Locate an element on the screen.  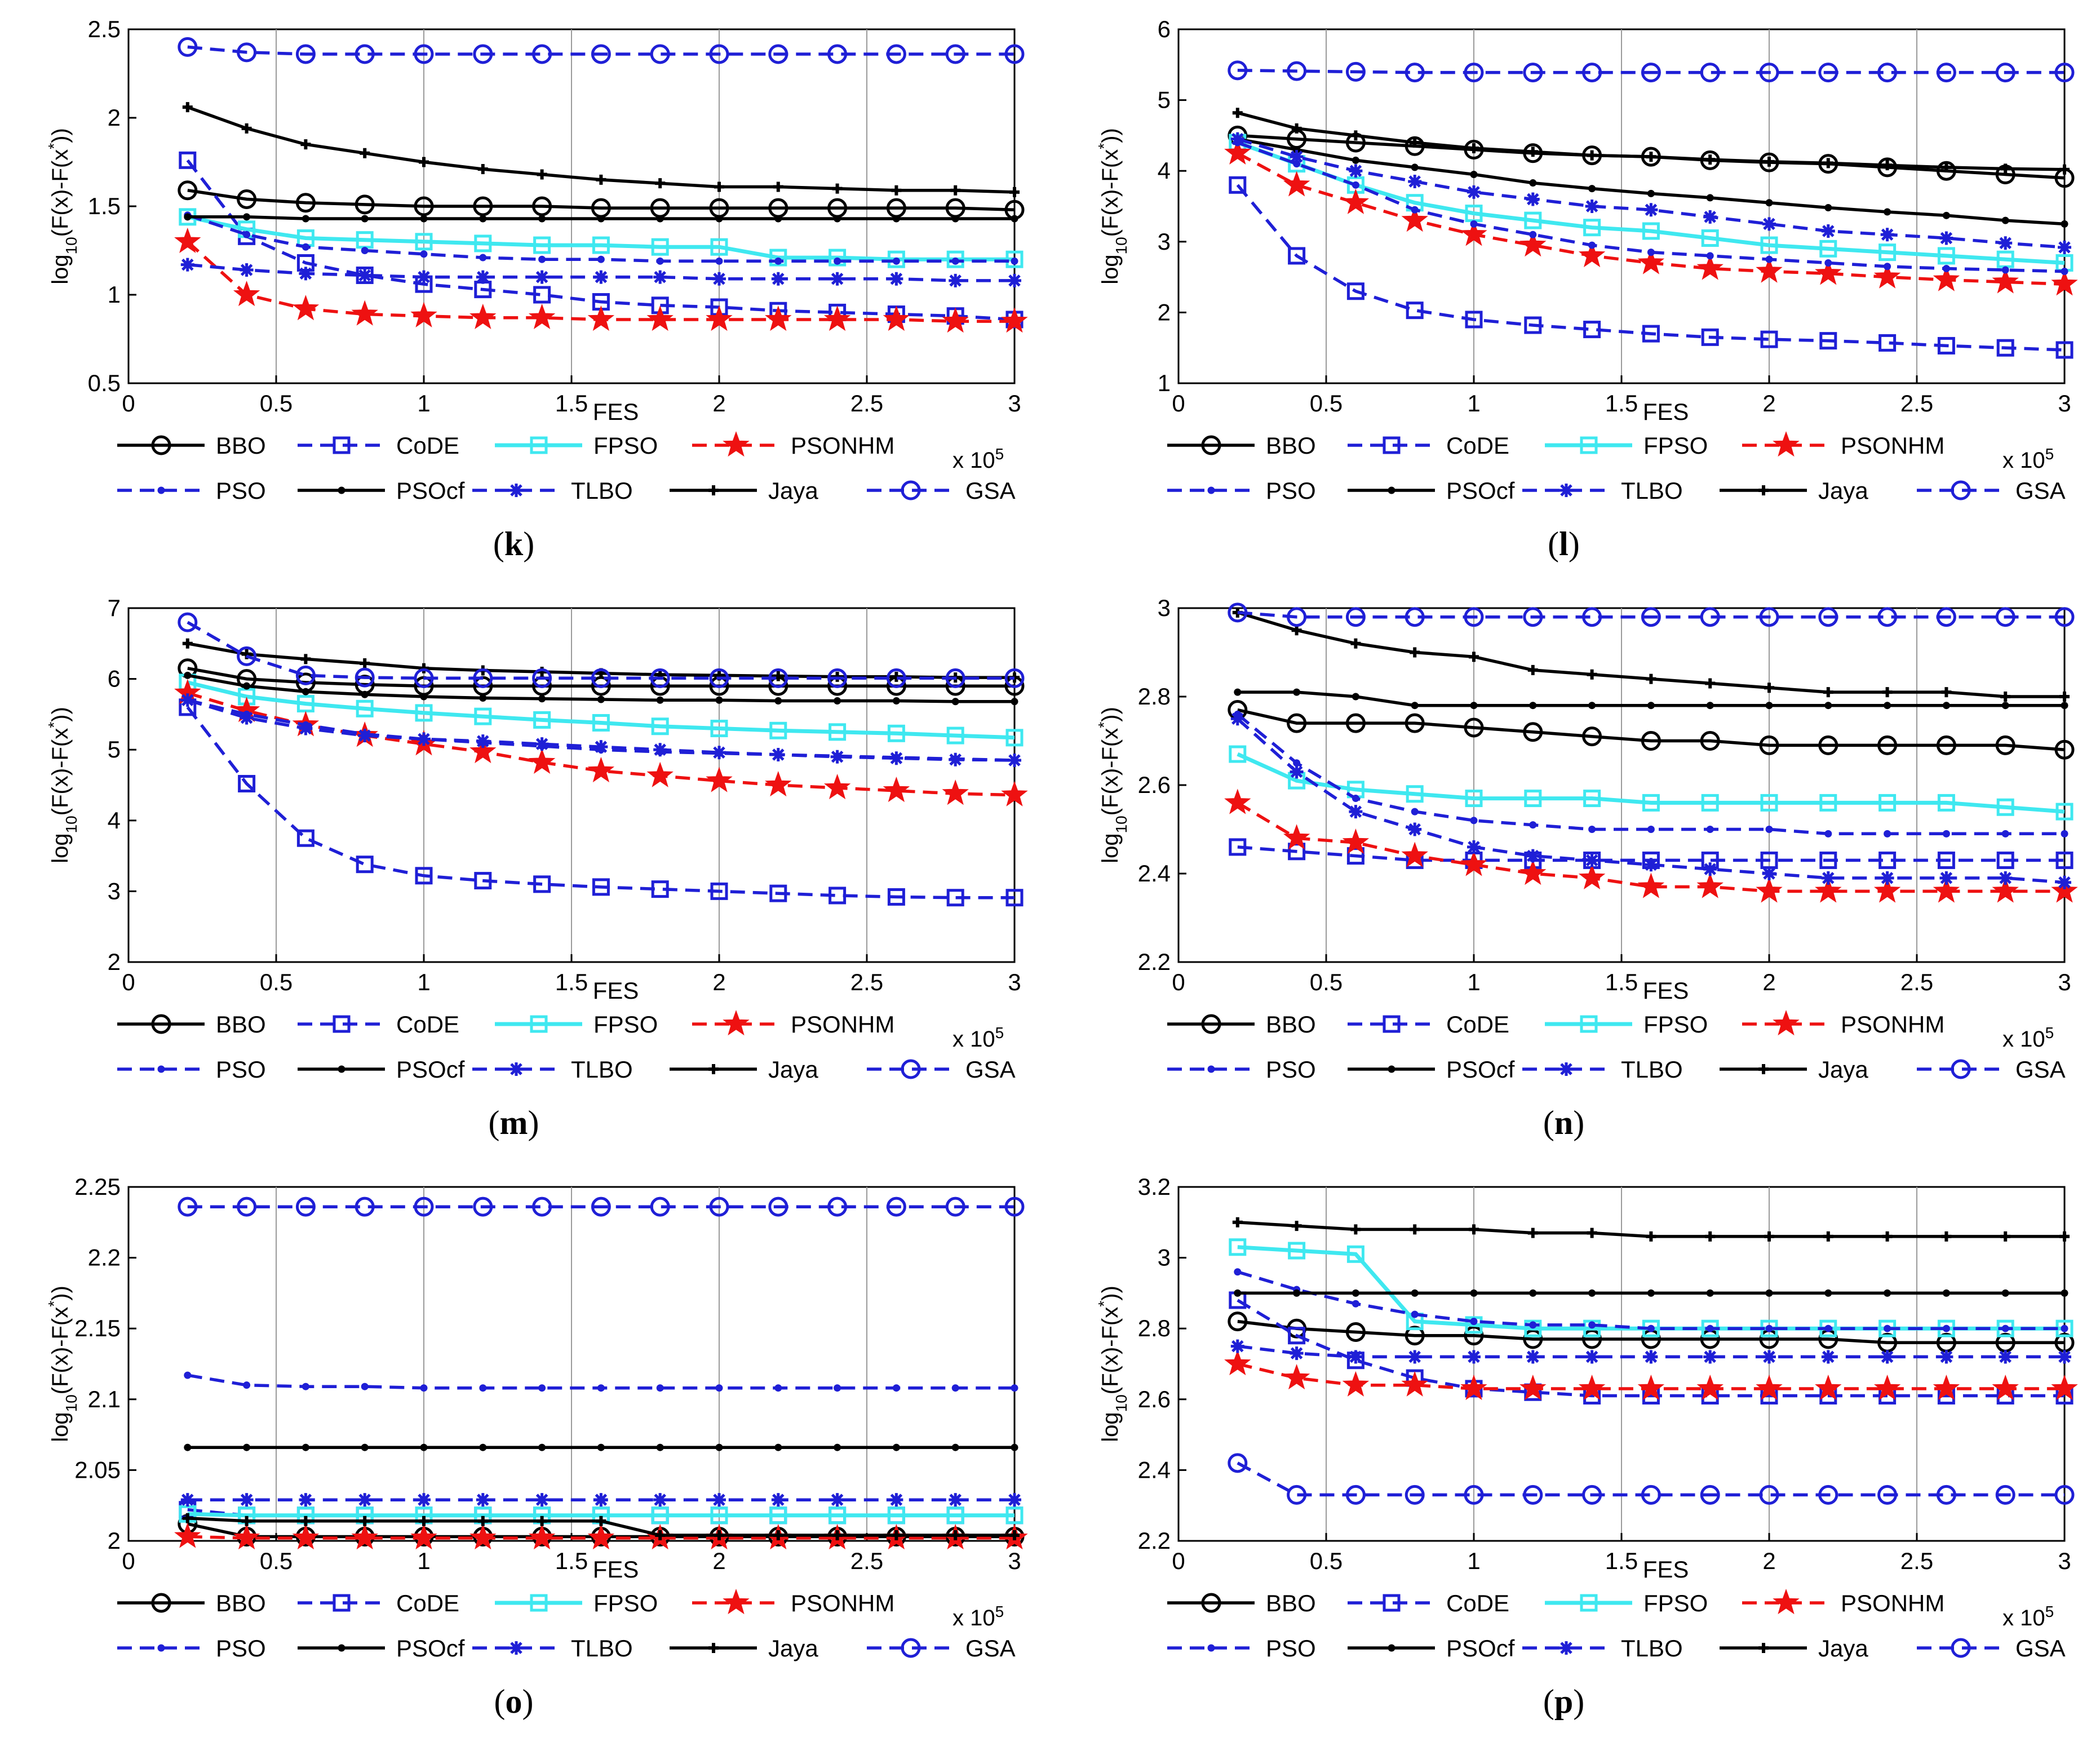
legend-marker-fpso is located at coordinates (539, 1024).